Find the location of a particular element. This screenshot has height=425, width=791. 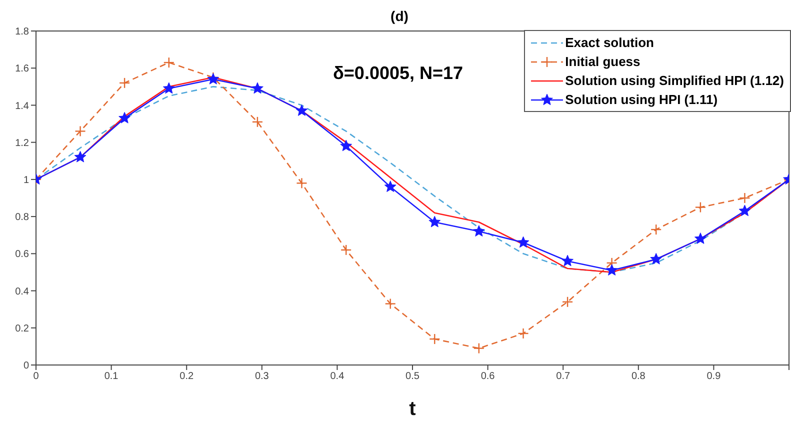

annotation: δ=0.0005, N=17 is located at coordinates (398, 73).